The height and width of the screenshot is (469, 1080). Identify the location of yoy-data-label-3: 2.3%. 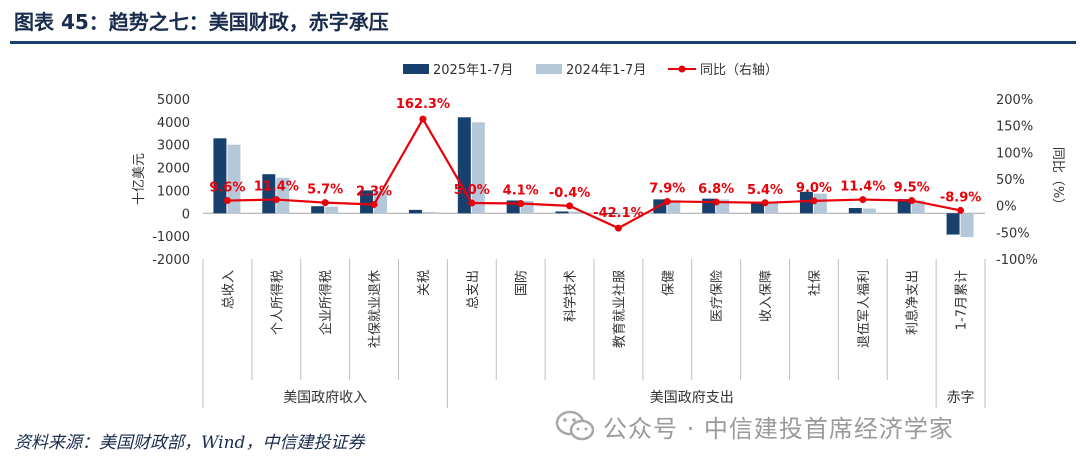
(374, 191).